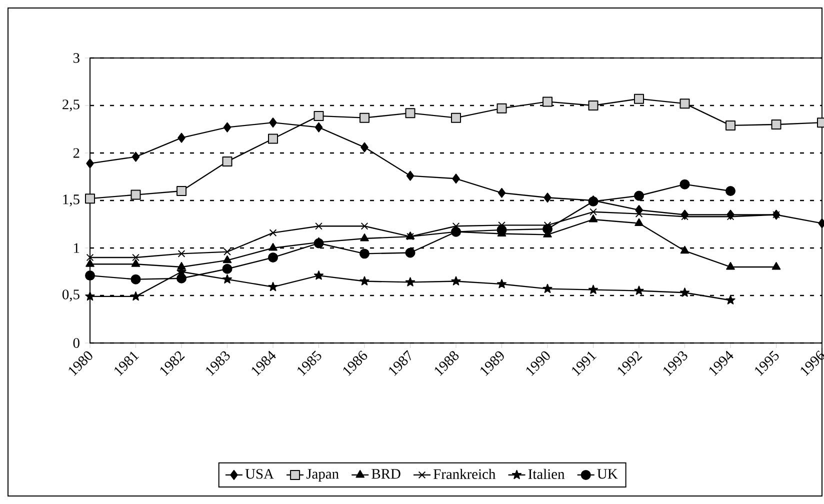  Describe the element at coordinates (71, 200) in the screenshot. I see `y-tick-label: 1,5` at that location.